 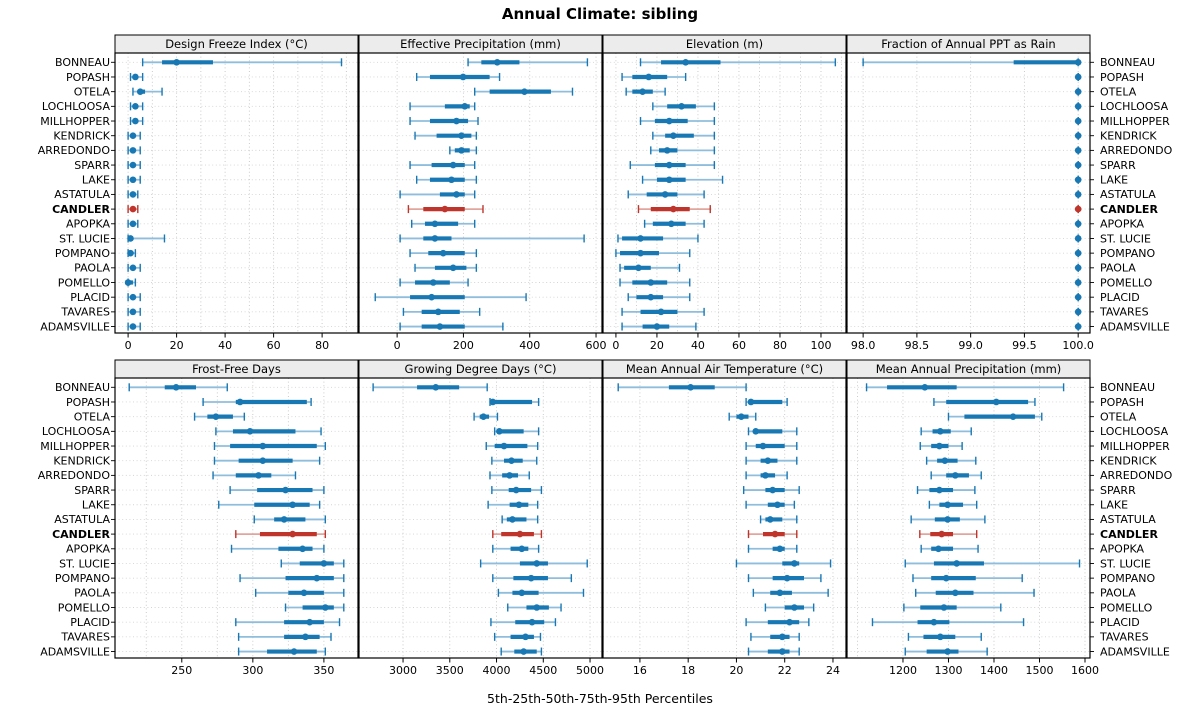 What do you see at coordinates (615, 345) in the screenshot?
I see `x-tick-label: 0` at bounding box center [615, 345].